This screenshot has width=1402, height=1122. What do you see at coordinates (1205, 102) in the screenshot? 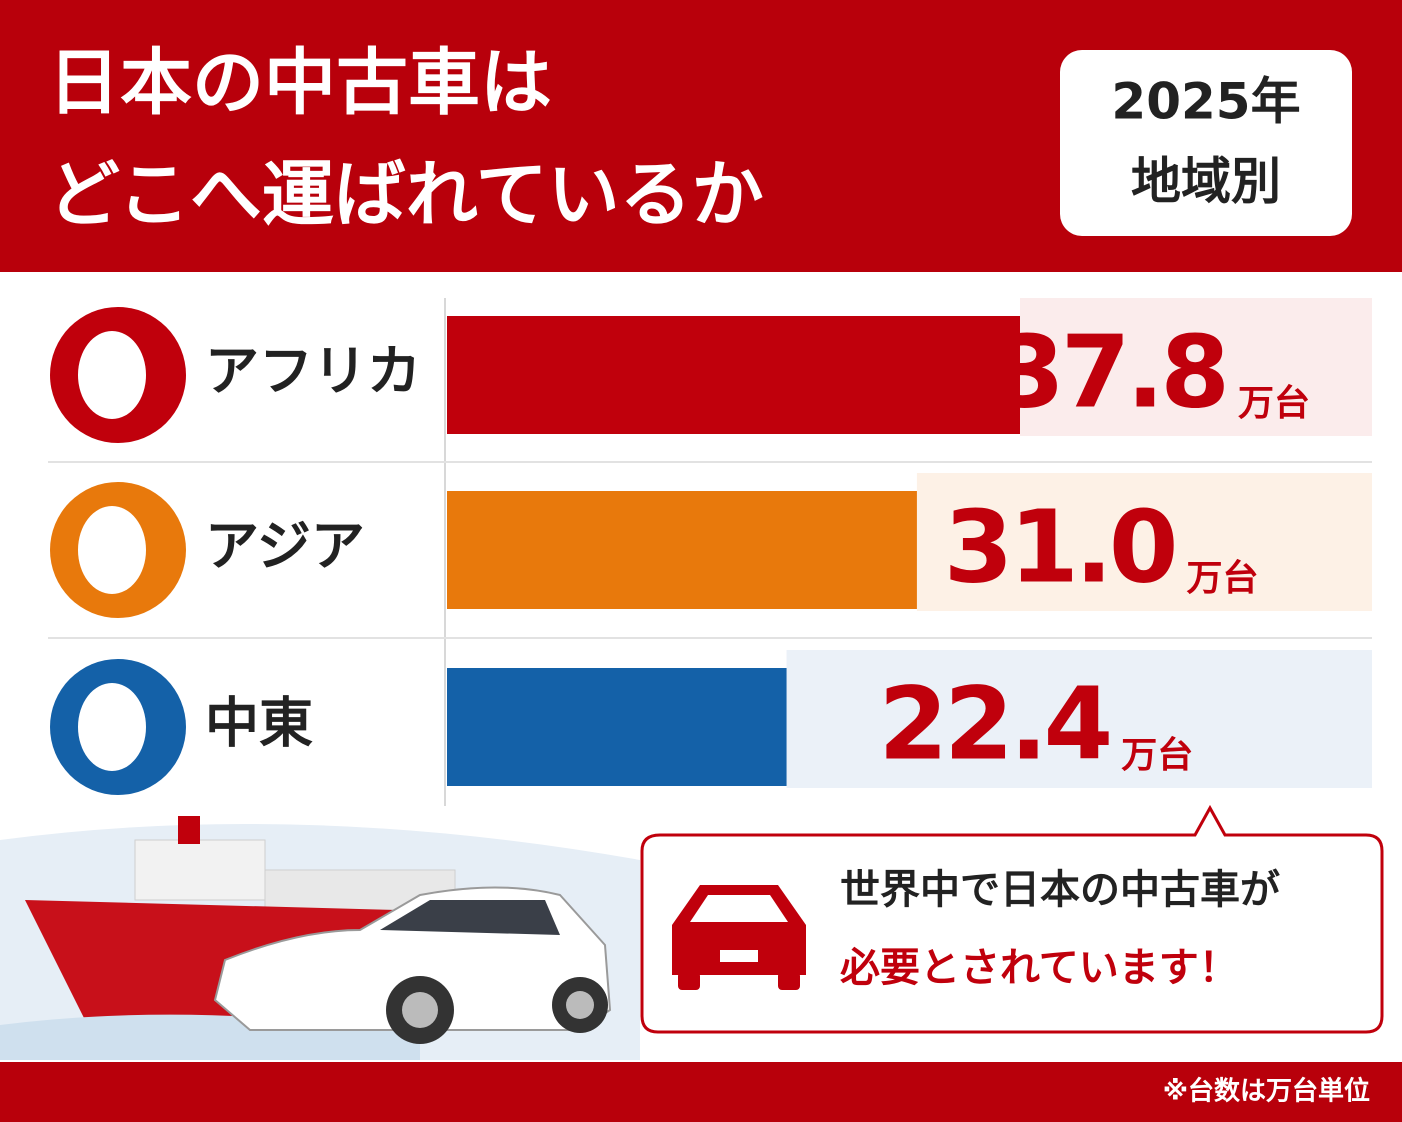
I see `badge-year: 2025年` at bounding box center [1205, 102].